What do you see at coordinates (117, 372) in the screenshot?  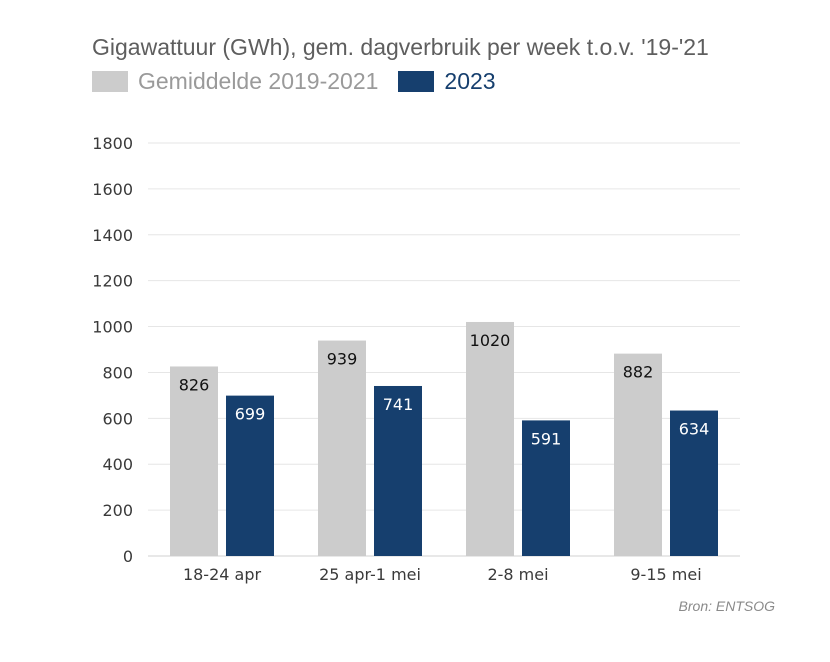 I see `y-tick-label: 800` at bounding box center [117, 372].